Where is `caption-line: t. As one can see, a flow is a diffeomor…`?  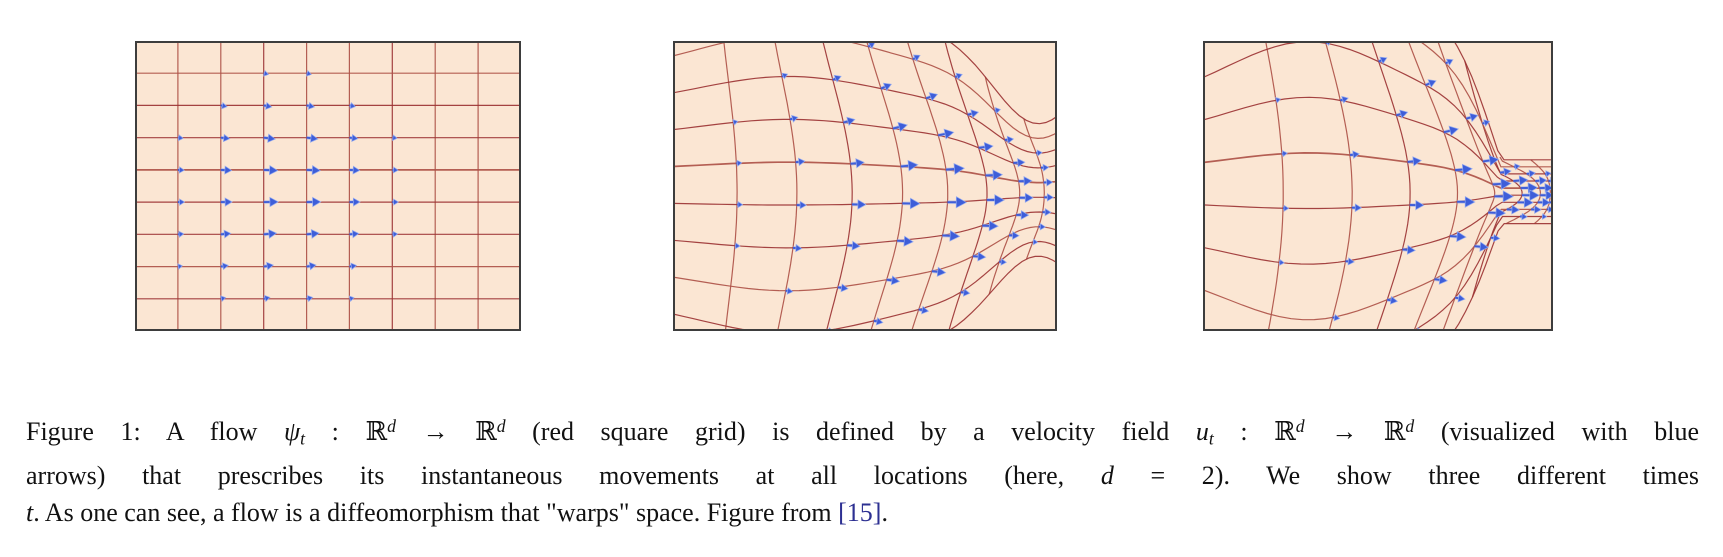 caption-line: t. As one can see, a flow is a diffeomor… is located at coordinates (862, 512).